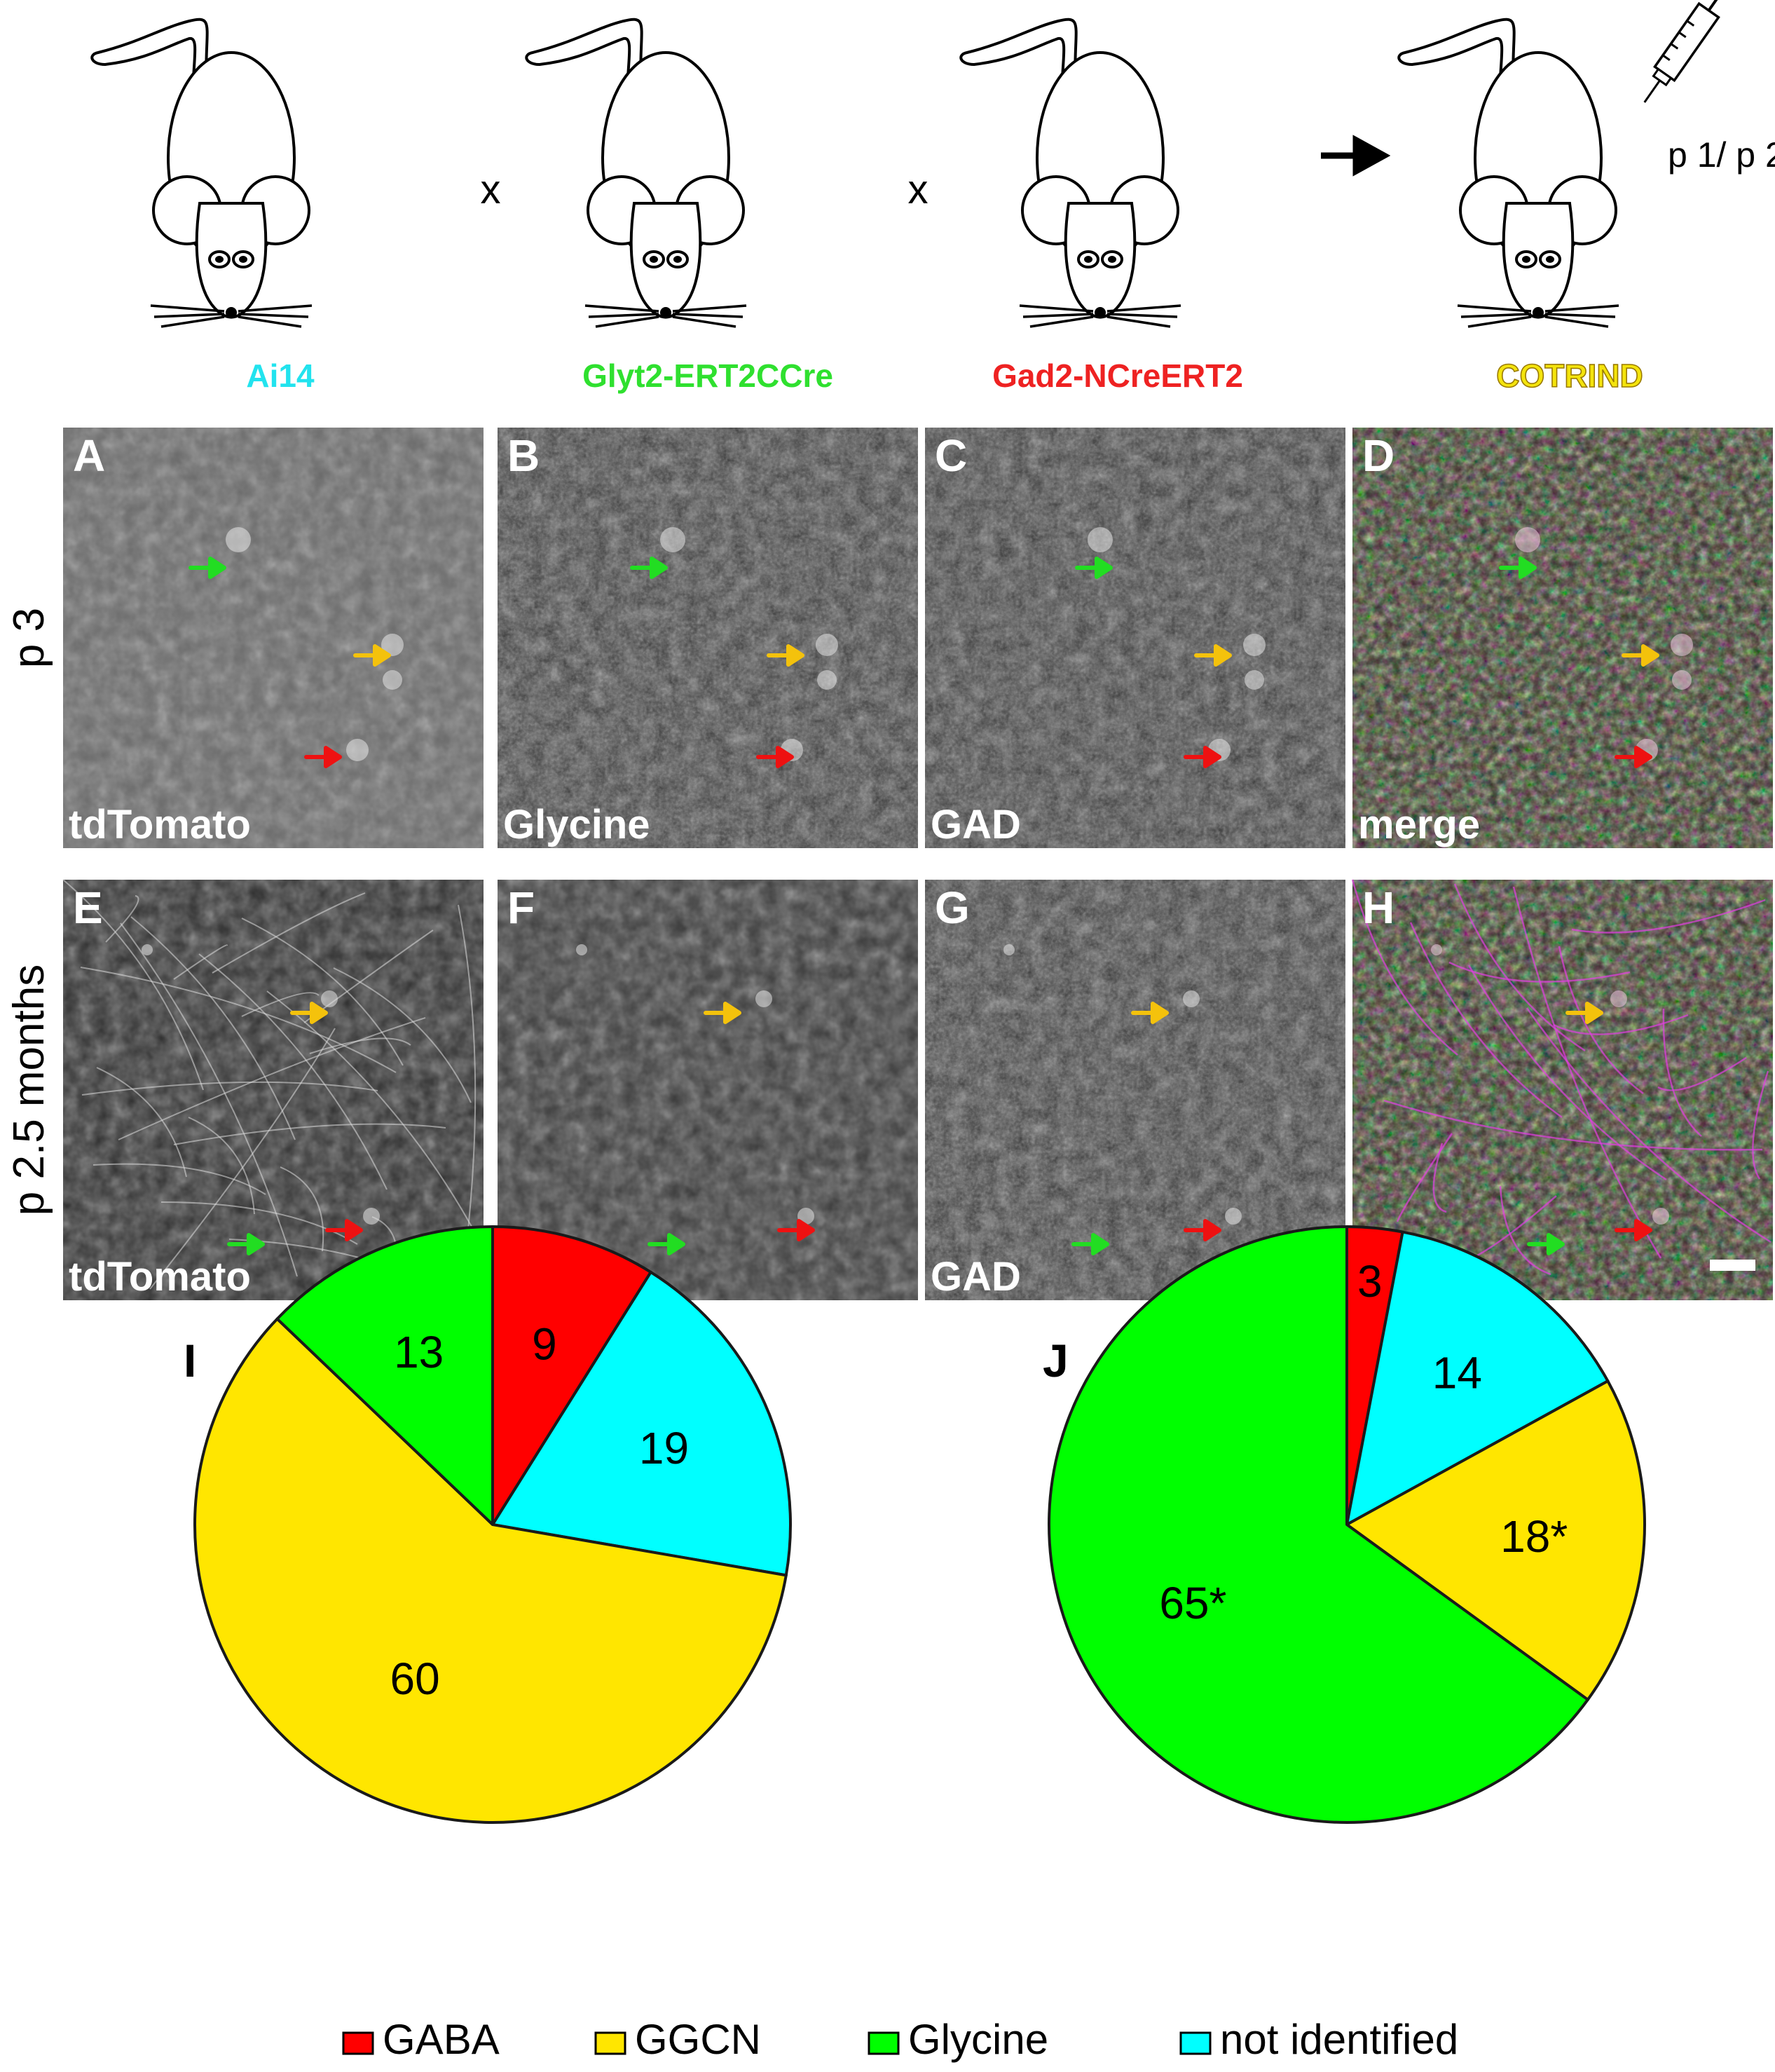  Describe the element at coordinates (1378, 456) in the screenshot. I see `panel-letter: D` at that location.